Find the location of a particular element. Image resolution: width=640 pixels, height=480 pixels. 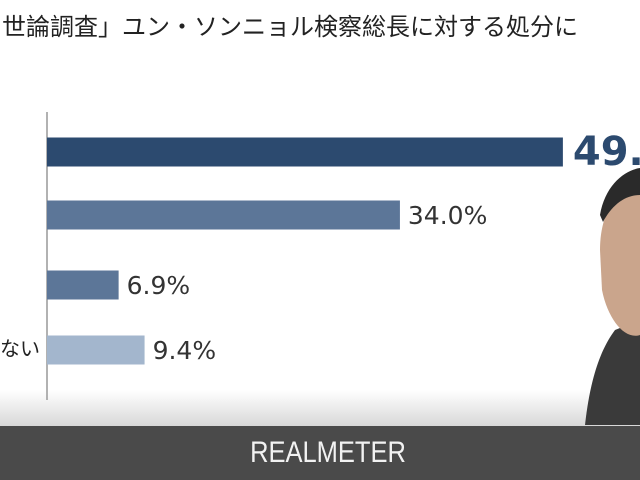

category-label: ない is located at coordinates (20, 349).